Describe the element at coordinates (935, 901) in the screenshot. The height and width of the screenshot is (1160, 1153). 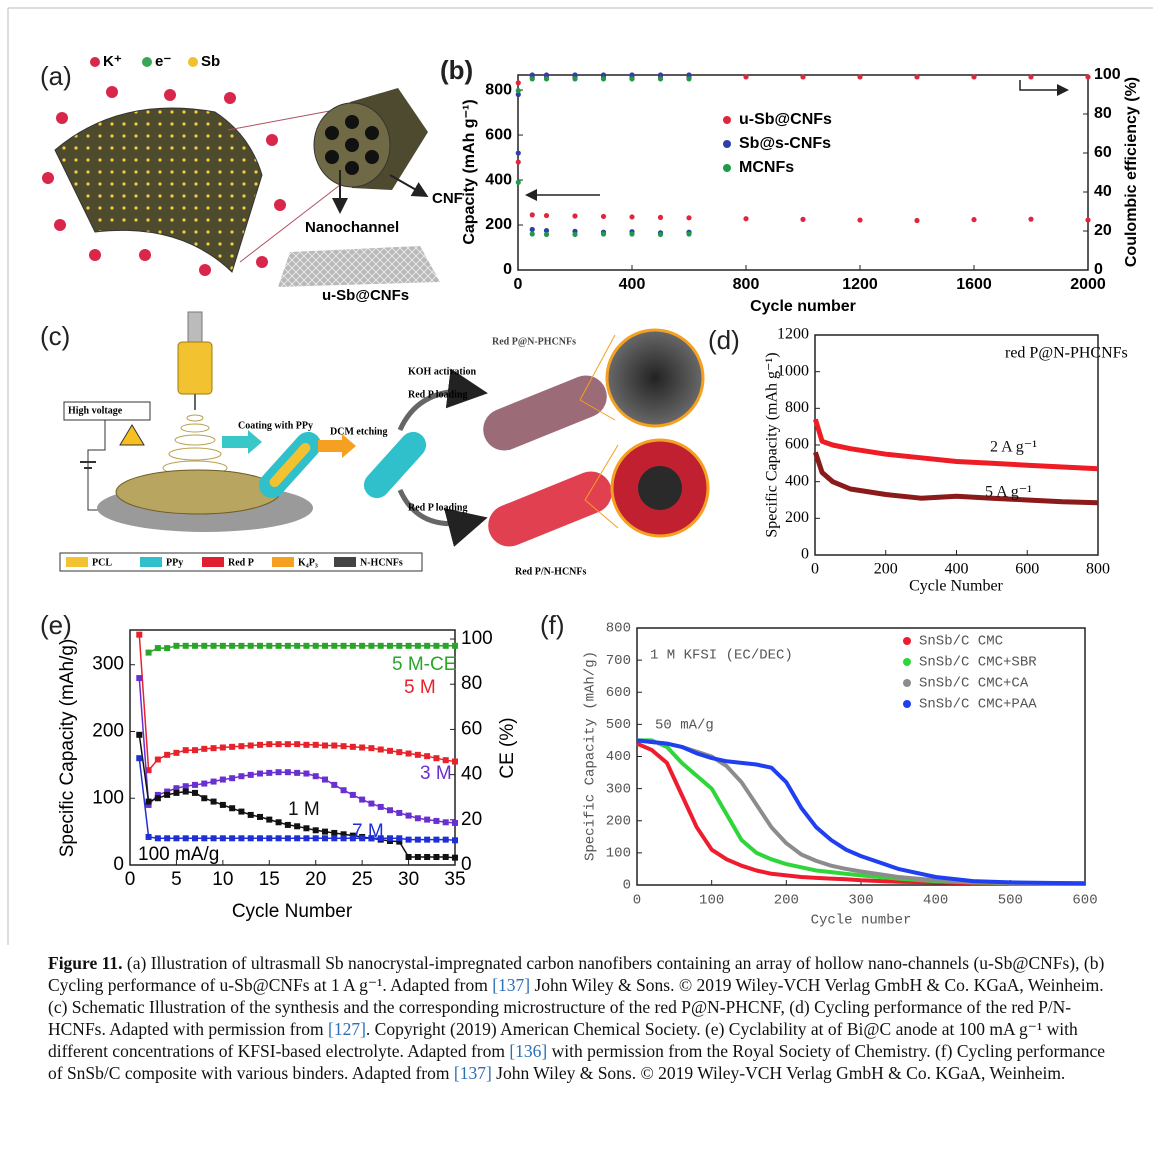
I see `x-tick-label: 400` at that location.